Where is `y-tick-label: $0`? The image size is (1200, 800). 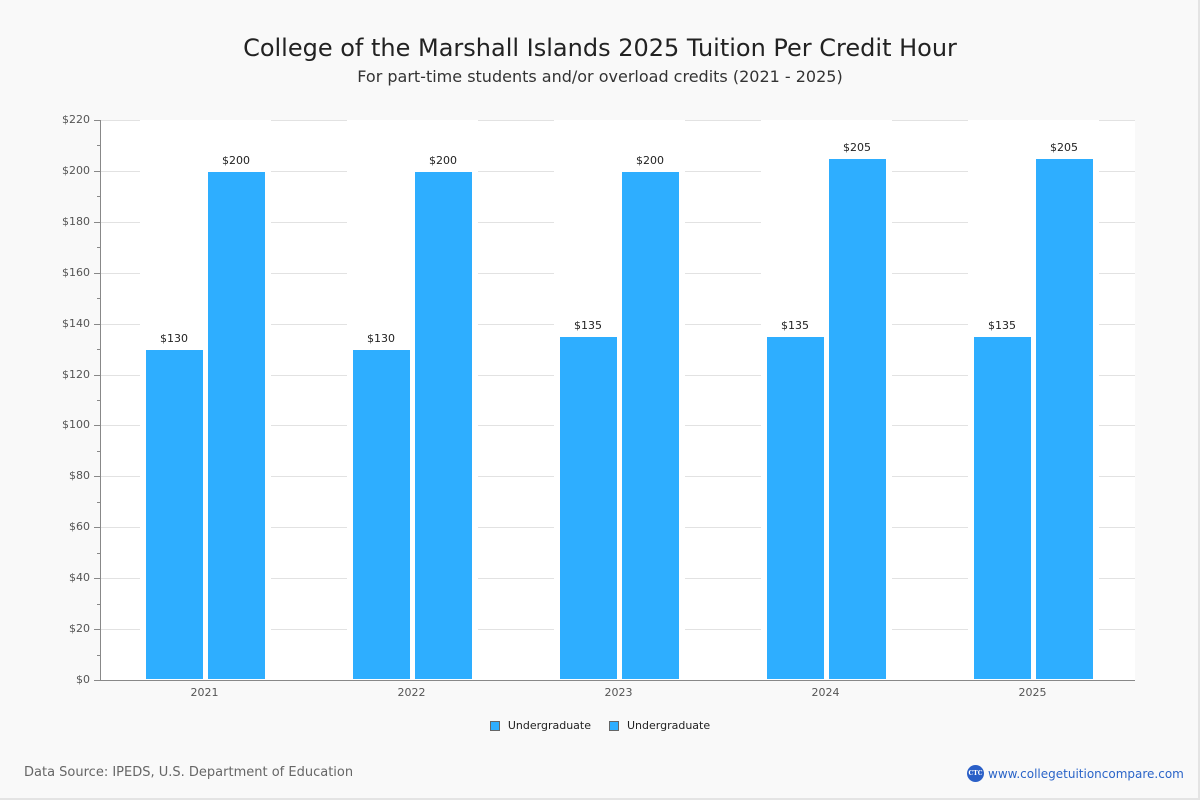
y-tick-label: $0 is located at coordinates (83, 679).